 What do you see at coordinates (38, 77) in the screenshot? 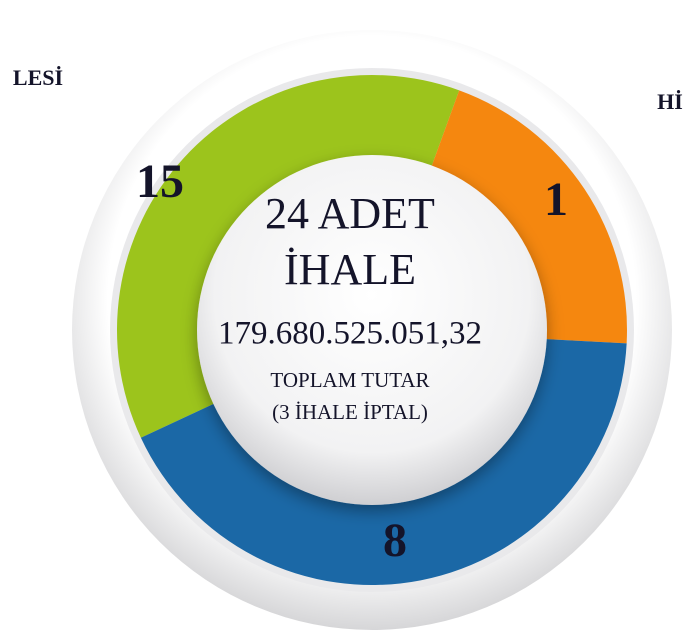
I see `side-label-left: LESİ` at bounding box center [38, 77].